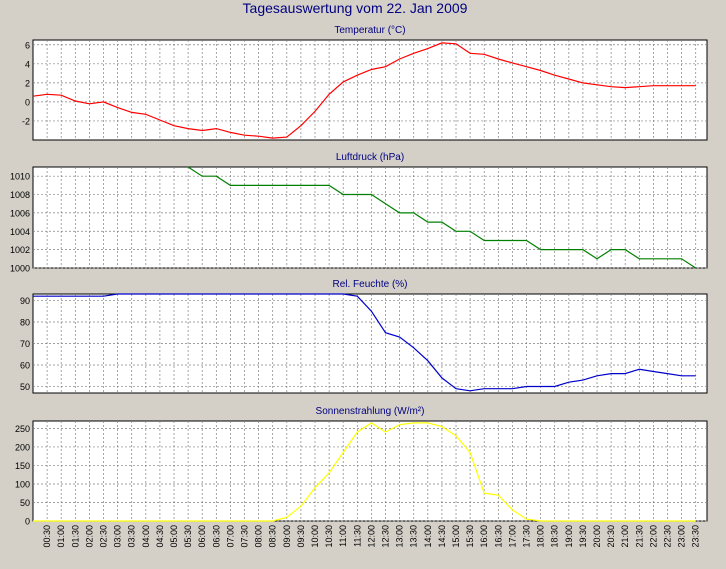 This screenshot has height=569, width=726. Describe the element at coordinates (20, 195) in the screenshot. I see `pressure-y-tick-label: 1008` at that location.